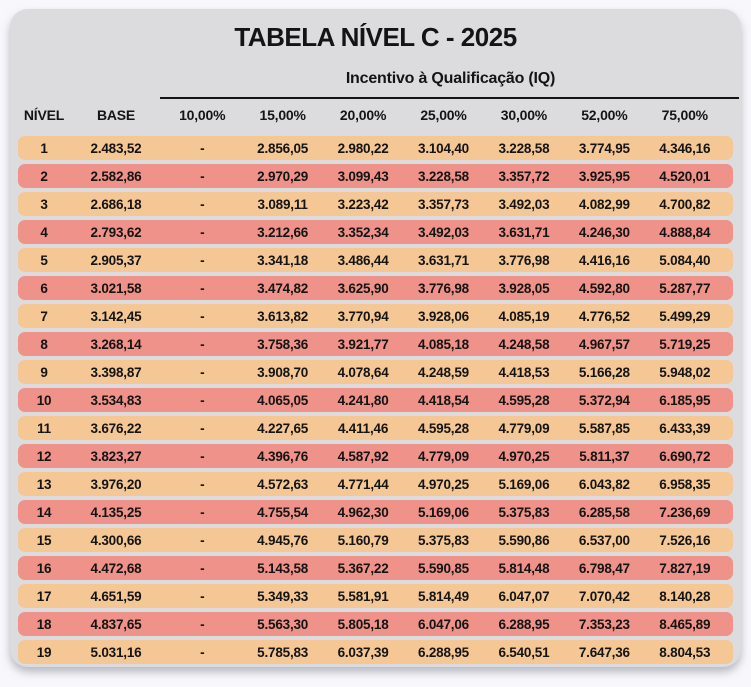  Describe the element at coordinates (685, 316) in the screenshot. I see `value-cell: 5.499,29` at that location.